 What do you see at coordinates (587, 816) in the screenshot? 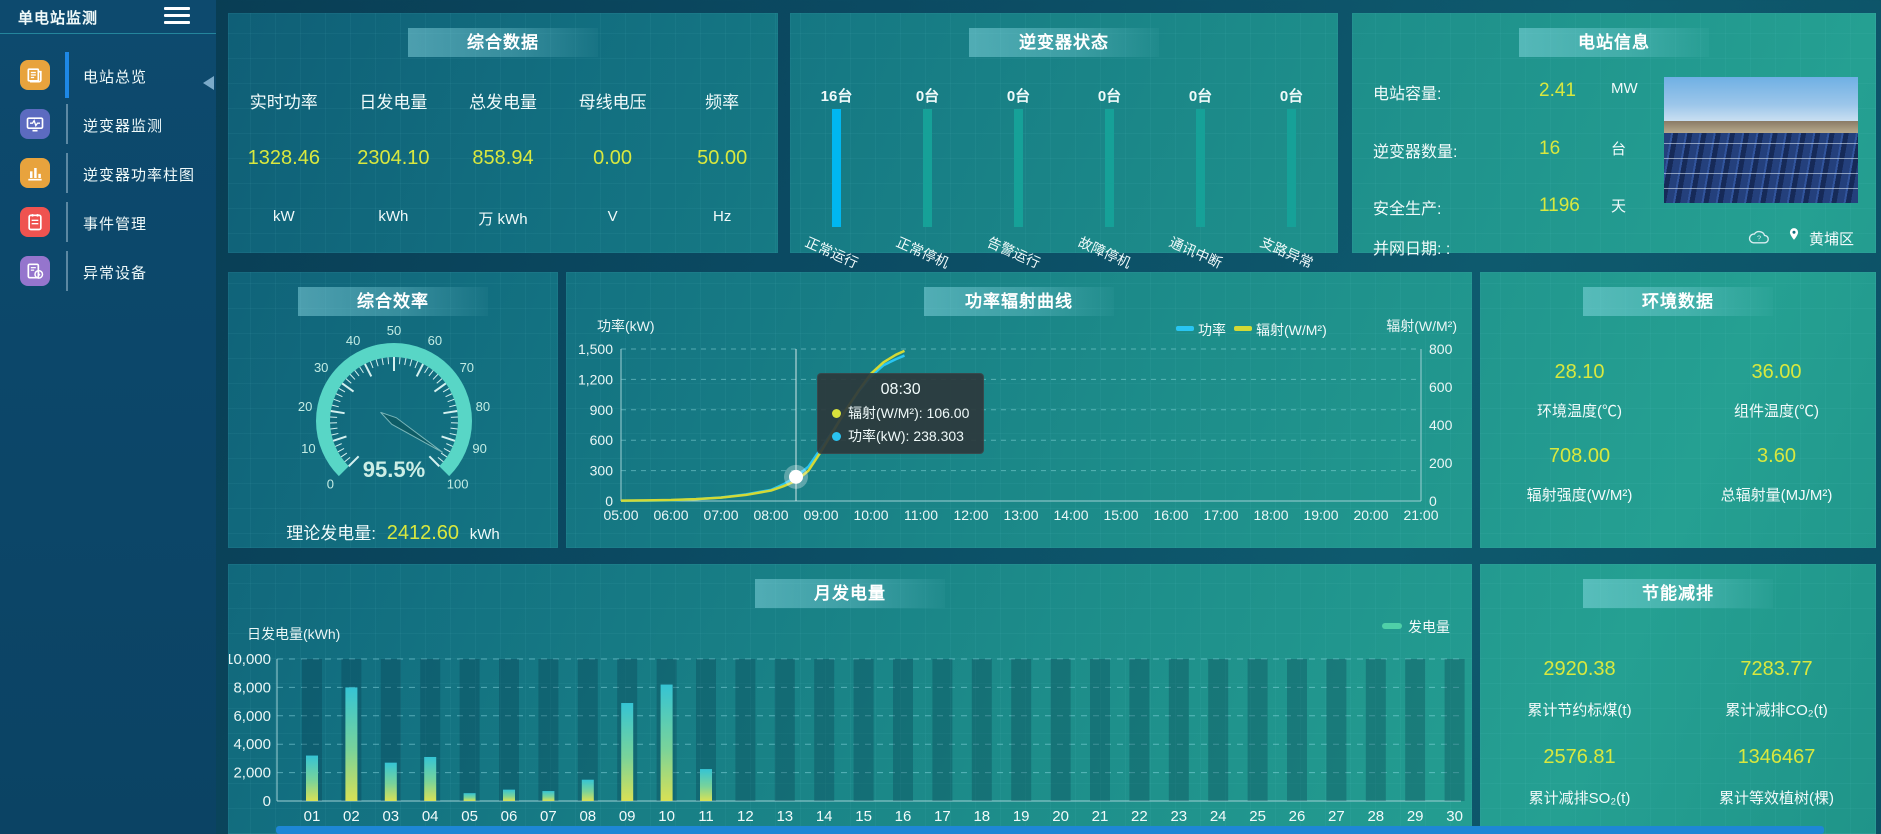
I see `svg-text: 08` at bounding box center [587, 816].